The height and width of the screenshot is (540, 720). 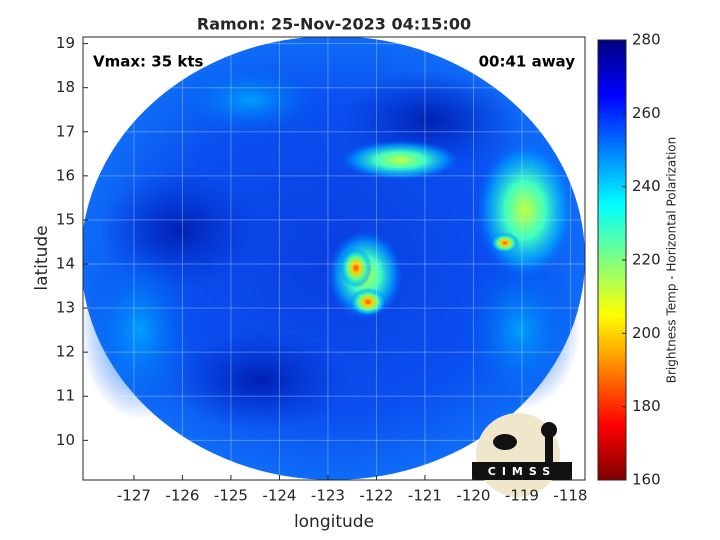 I want to click on y-tick-label: 12, so click(x=65, y=352).